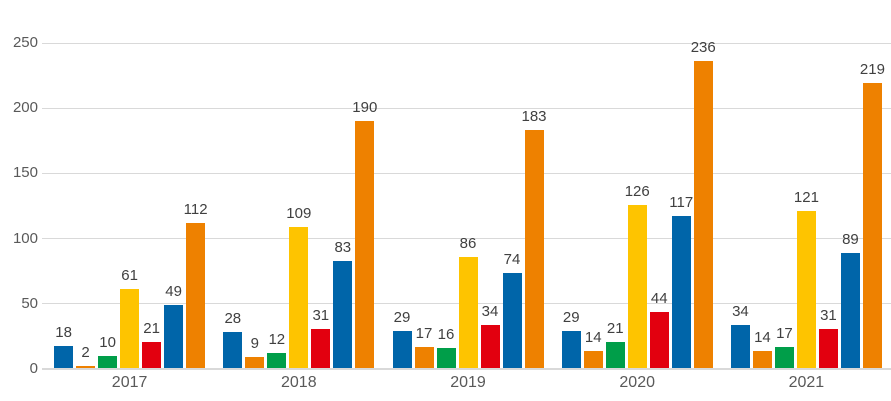 This screenshot has width=891, height=401. What do you see at coordinates (740, 311) in the screenshot?
I see `data-label: 34` at bounding box center [740, 311].